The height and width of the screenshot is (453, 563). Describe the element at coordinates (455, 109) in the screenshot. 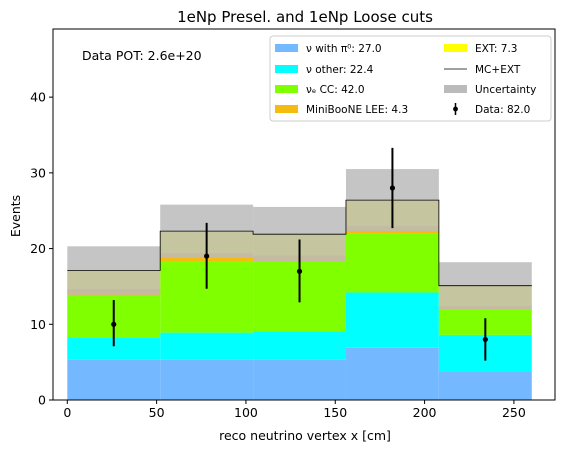

I see `legend-marker-data` at that location.